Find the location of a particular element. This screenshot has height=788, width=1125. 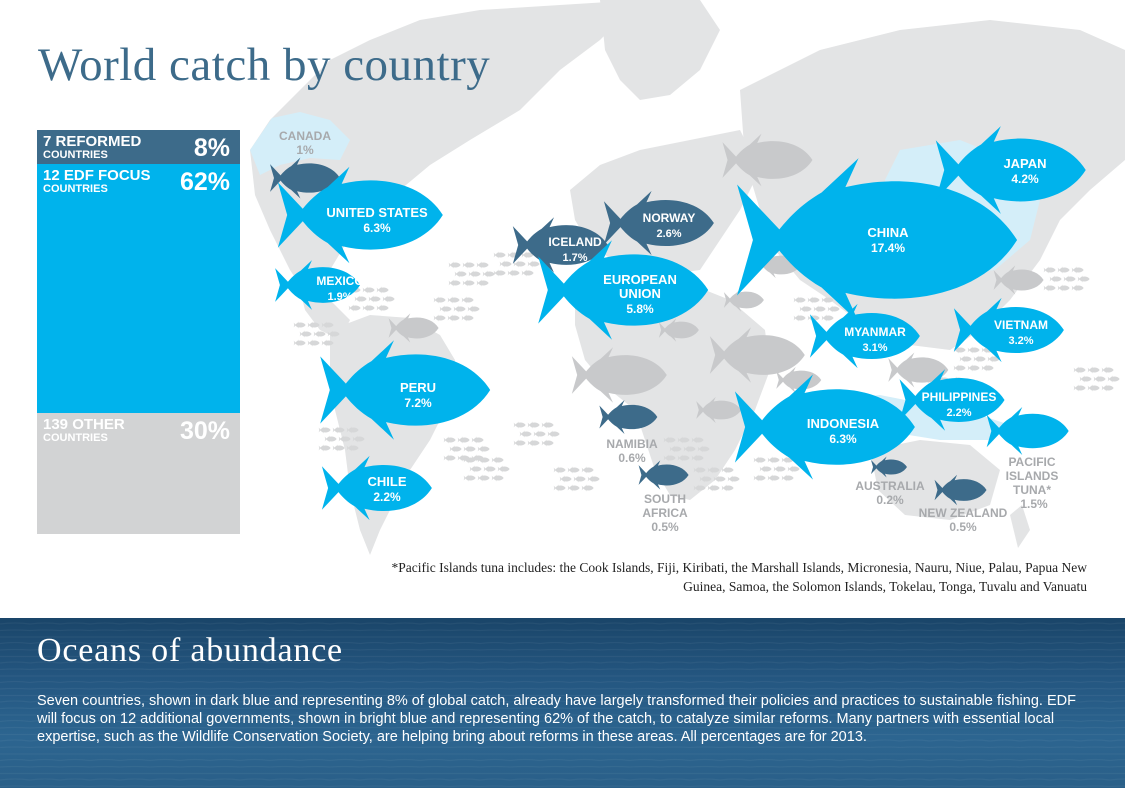

share-bar-focus-label-line1: 12 EDF FOCUS is located at coordinates (97, 175).